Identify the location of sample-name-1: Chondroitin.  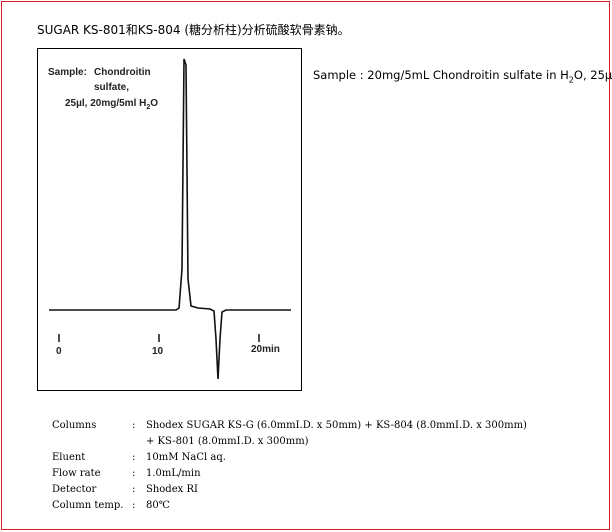
(122, 72).